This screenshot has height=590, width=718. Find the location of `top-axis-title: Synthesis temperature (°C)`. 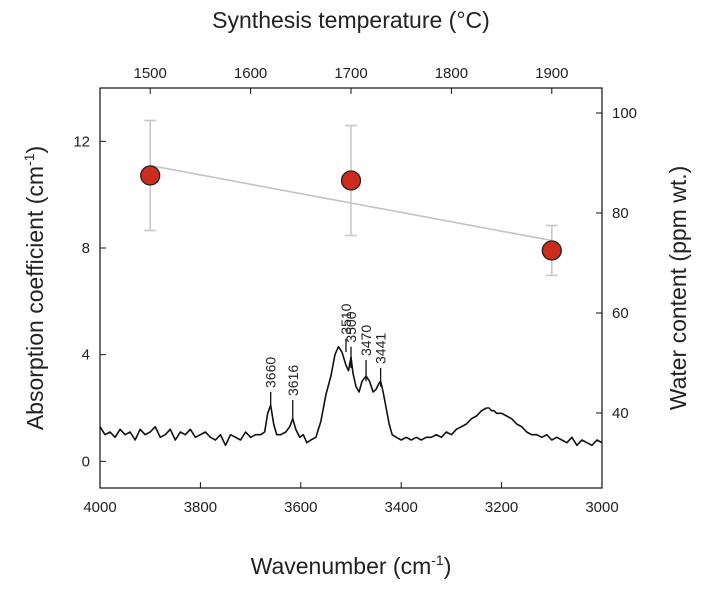

top-axis-title: Synthesis temperature (°C) is located at coordinates (351, 20).